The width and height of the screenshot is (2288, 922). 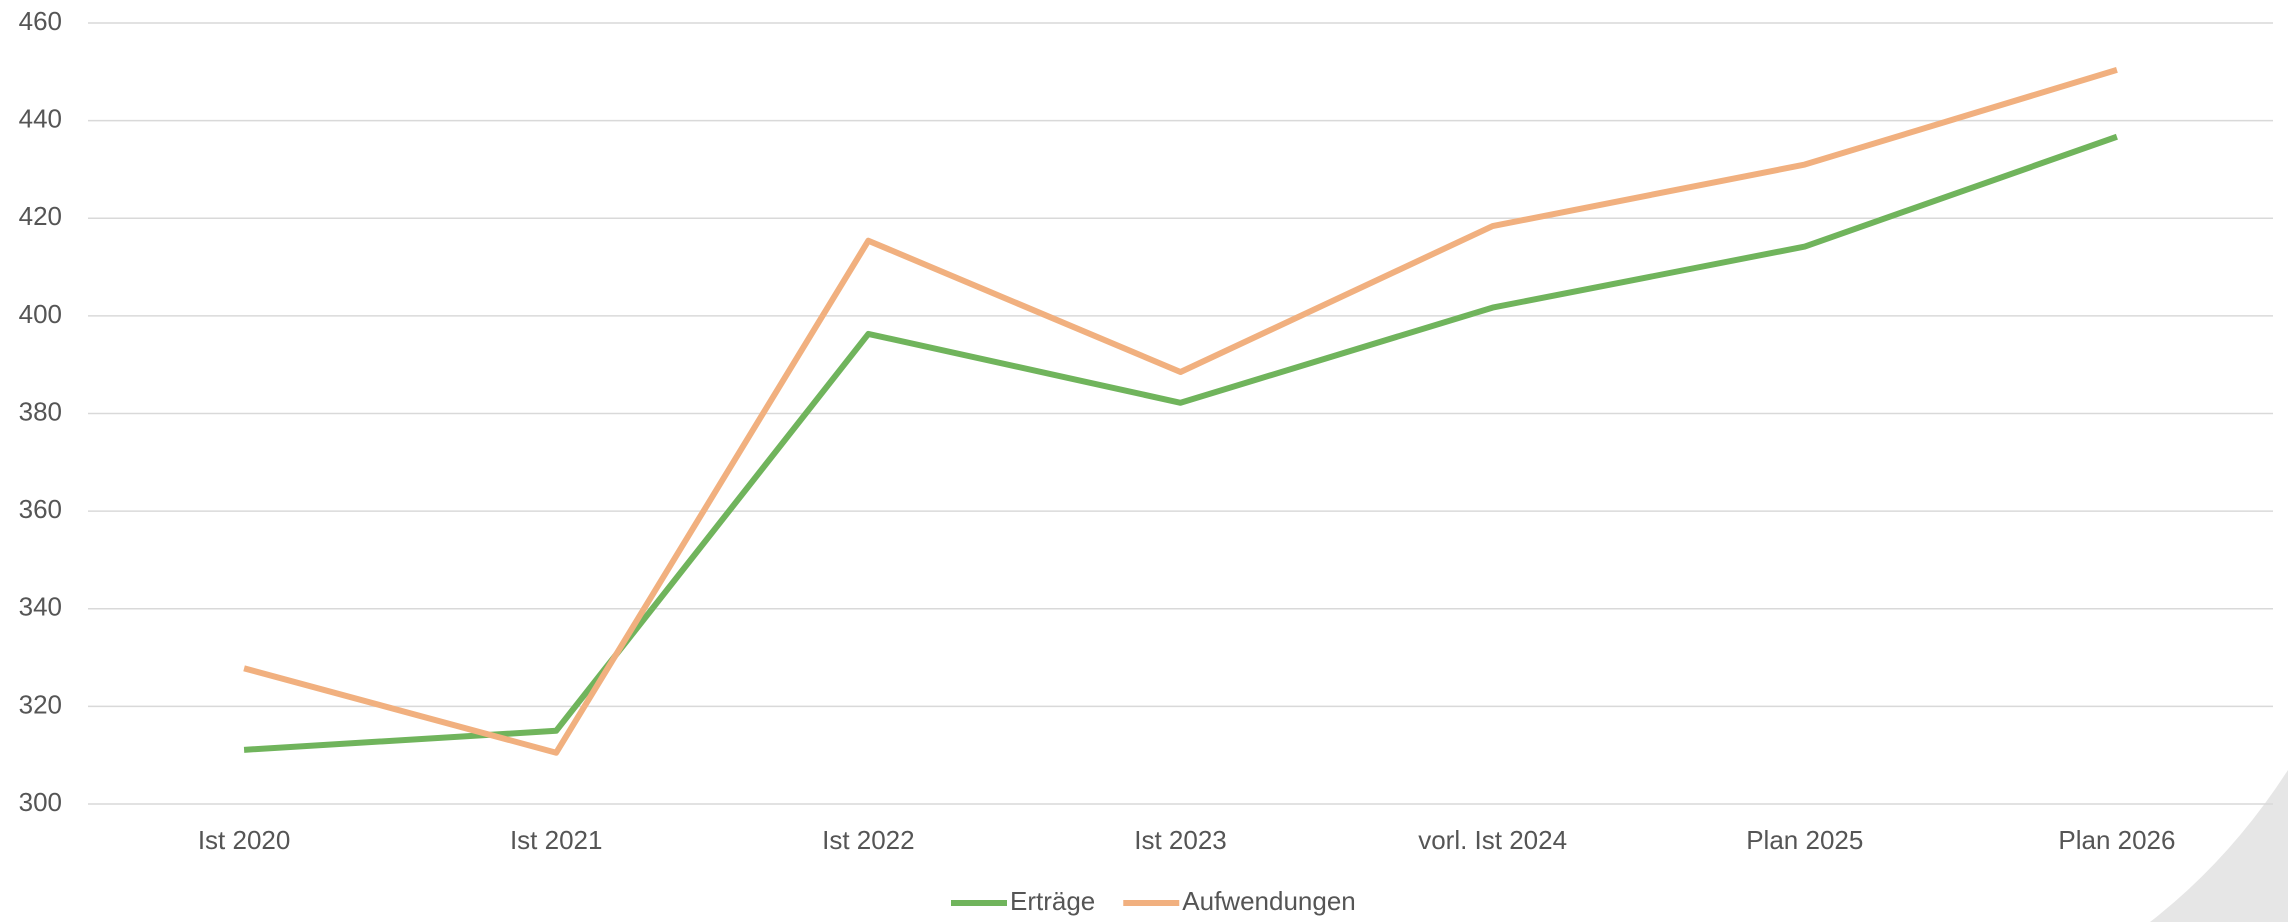 What do you see at coordinates (40, 21) in the screenshot?
I see `y-tick-label: 460` at bounding box center [40, 21].